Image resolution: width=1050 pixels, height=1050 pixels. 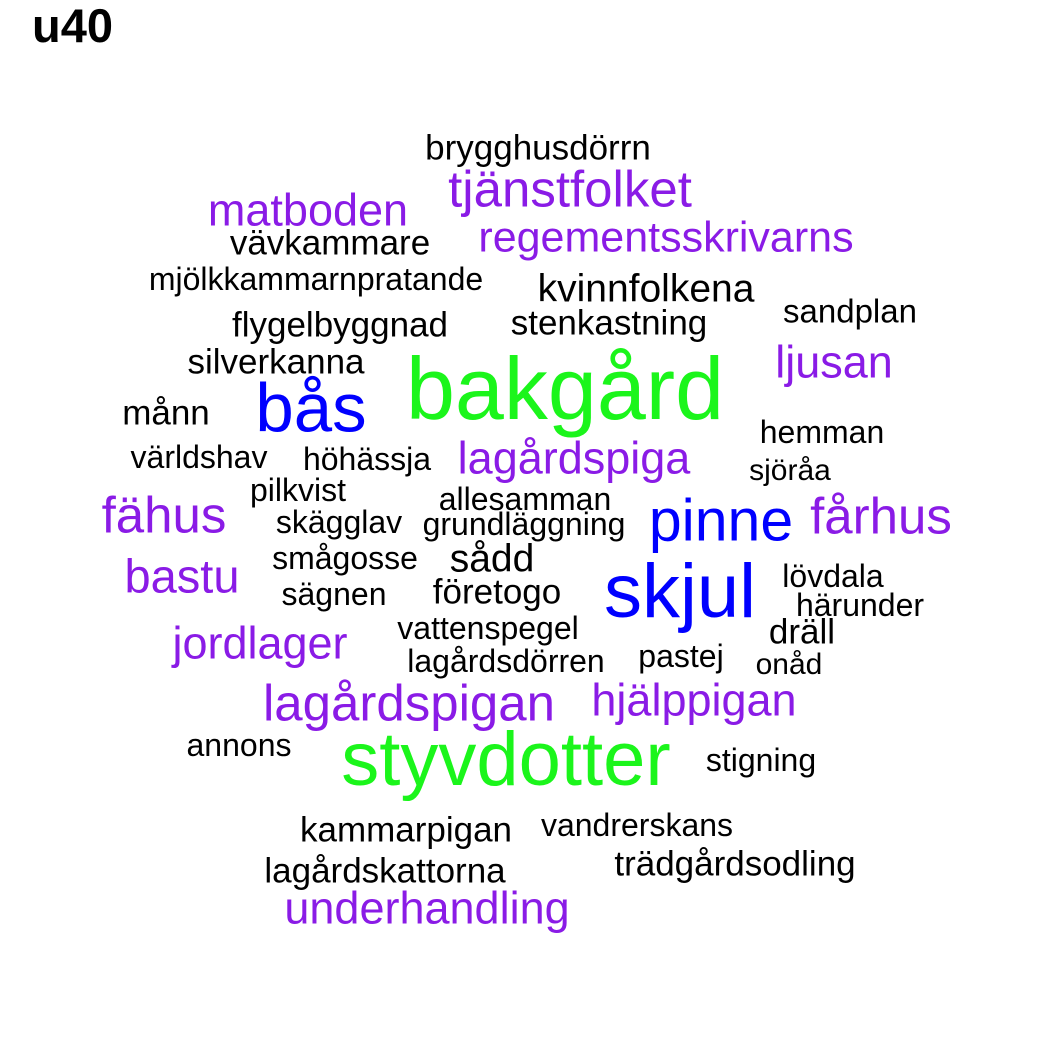 What do you see at coordinates (345, 558) in the screenshot?
I see `cloud-word: smågosse` at bounding box center [345, 558].